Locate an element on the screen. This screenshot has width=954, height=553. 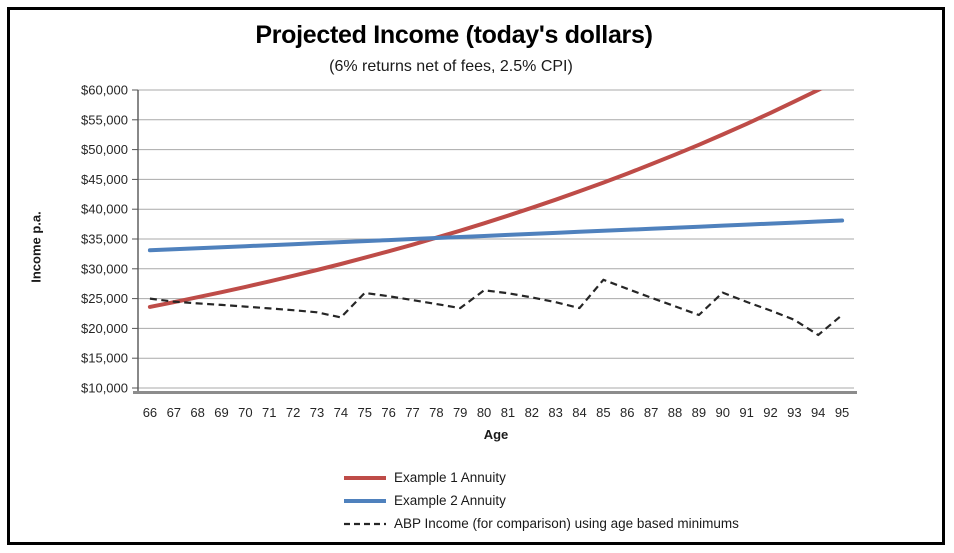
x-tick-label: 74 is located at coordinates (341, 412).